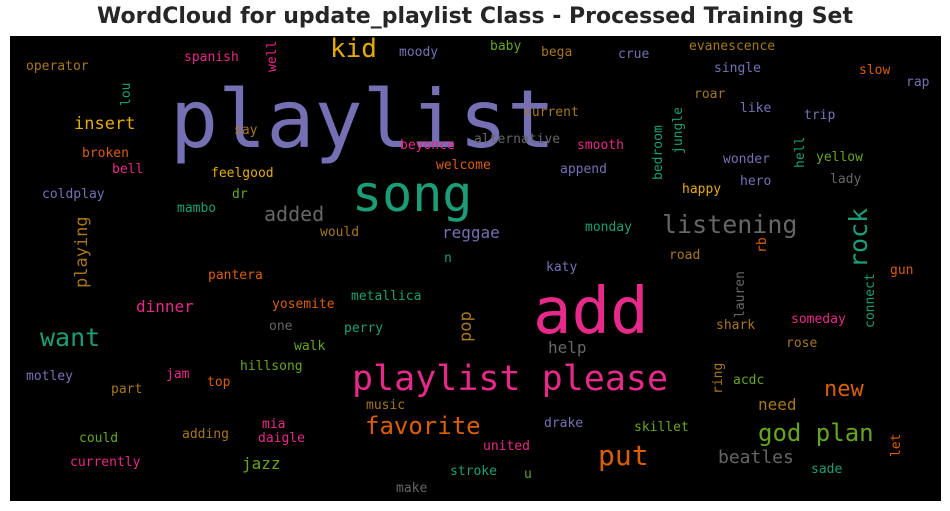 This screenshot has width=950, height=511. Describe the element at coordinates (858, 237) in the screenshot. I see `word-rock: rock` at that location.